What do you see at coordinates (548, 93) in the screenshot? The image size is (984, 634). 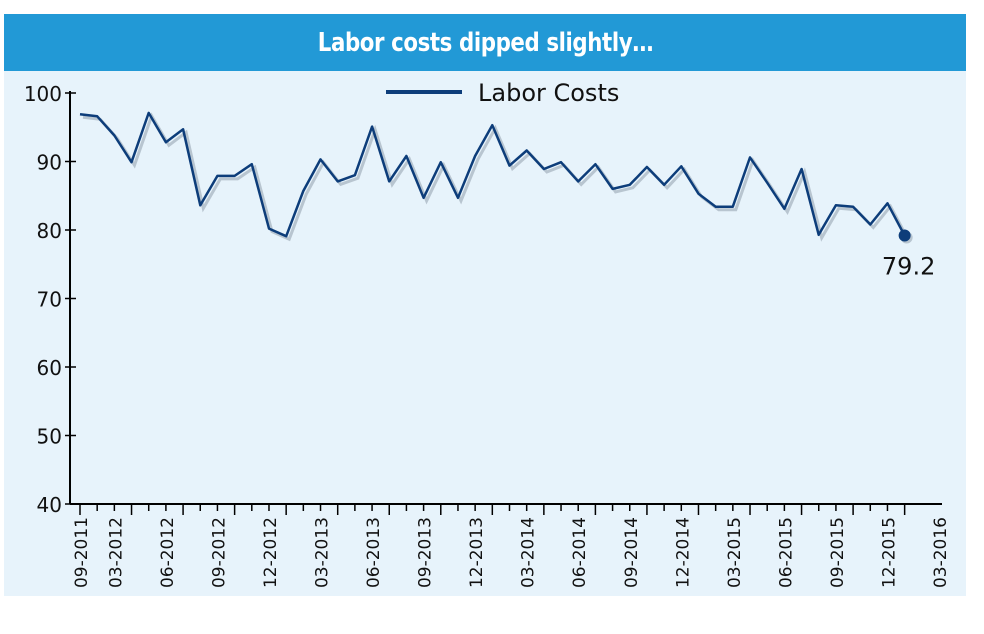 I see `legend-label: Labor Costs` at bounding box center [548, 93].